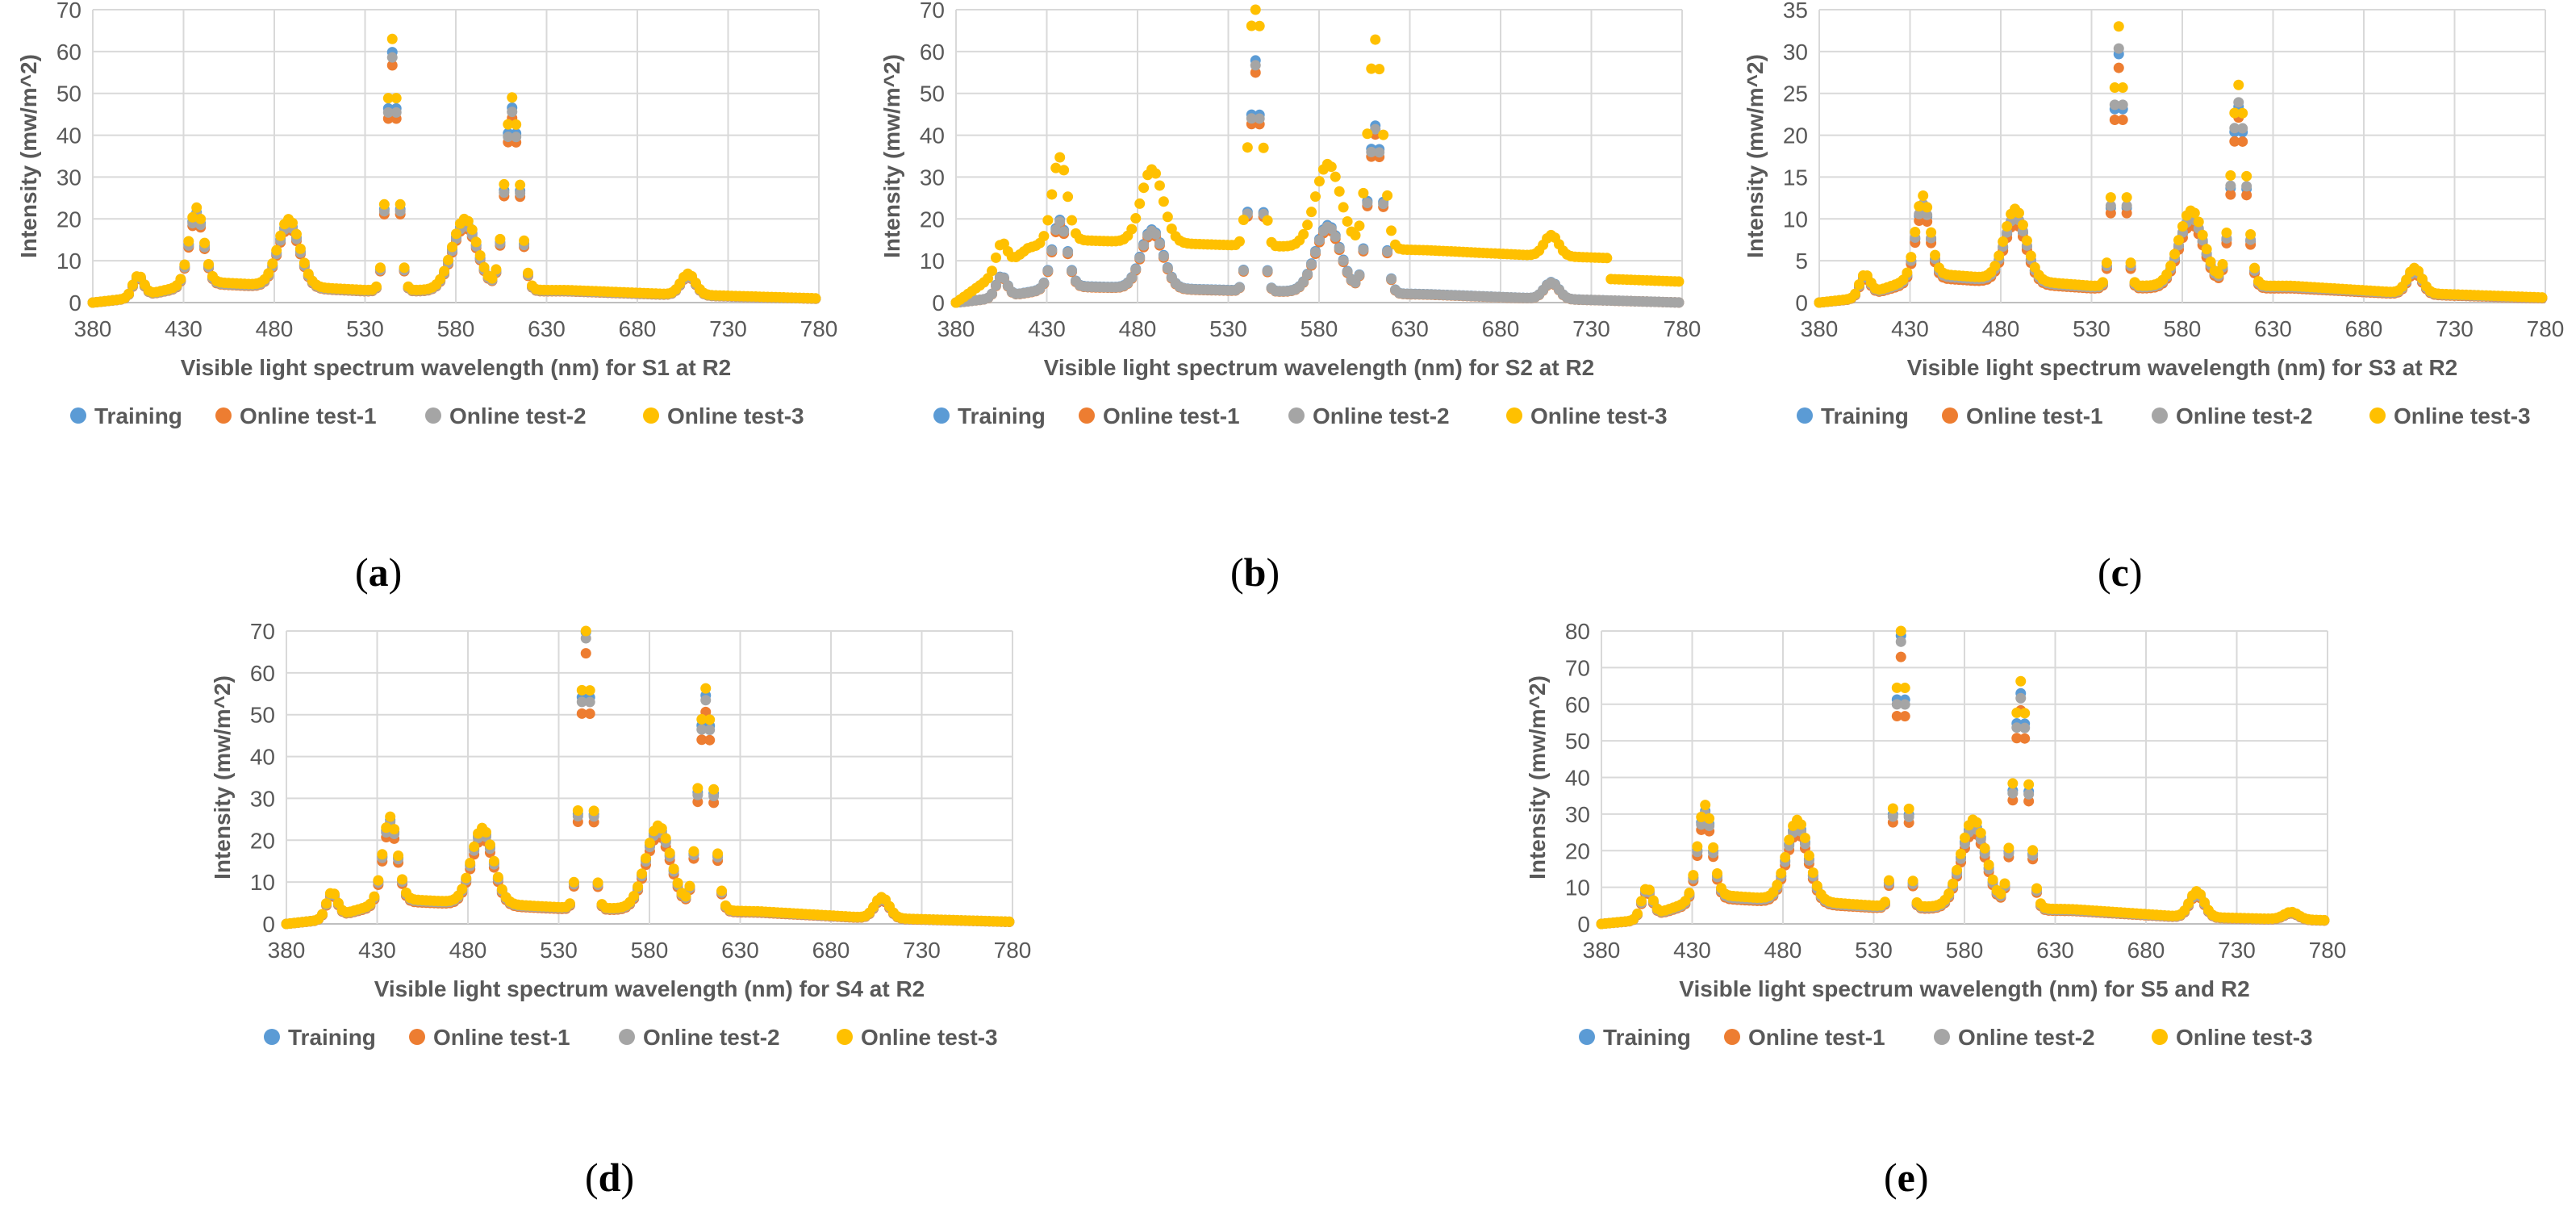 The width and height of the screenshot is (2576, 1216). Describe the element at coordinates (1537, 777) in the screenshot. I see `y-axis-title: Intensity (mw/m^2)` at that location.